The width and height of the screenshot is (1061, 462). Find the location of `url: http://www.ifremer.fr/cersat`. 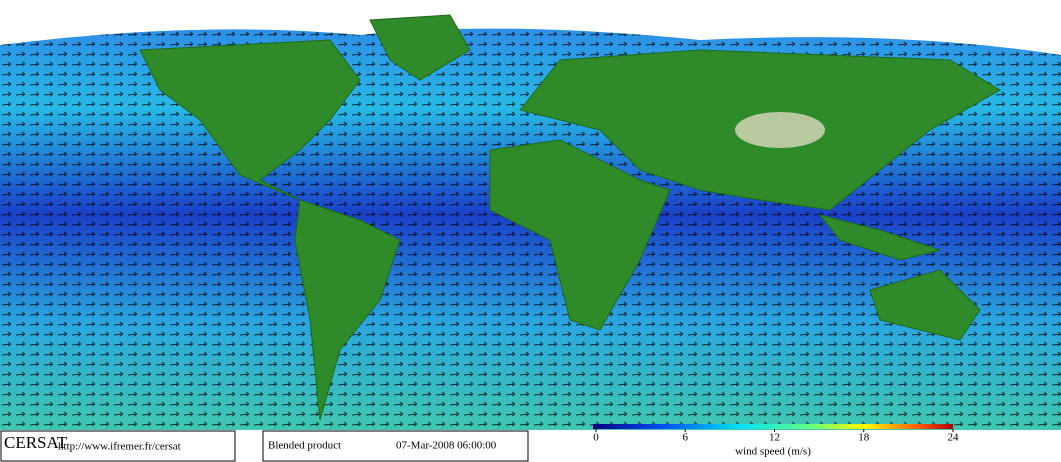

url: http://www.ifremer.fr/cersat is located at coordinates (119, 447).